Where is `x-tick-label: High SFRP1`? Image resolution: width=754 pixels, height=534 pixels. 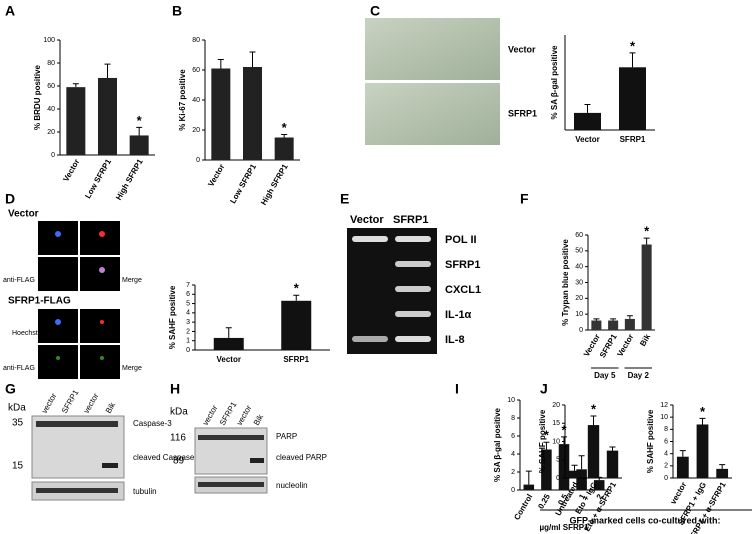 x-tick-label: High SFRP1 is located at coordinates (274, 184).